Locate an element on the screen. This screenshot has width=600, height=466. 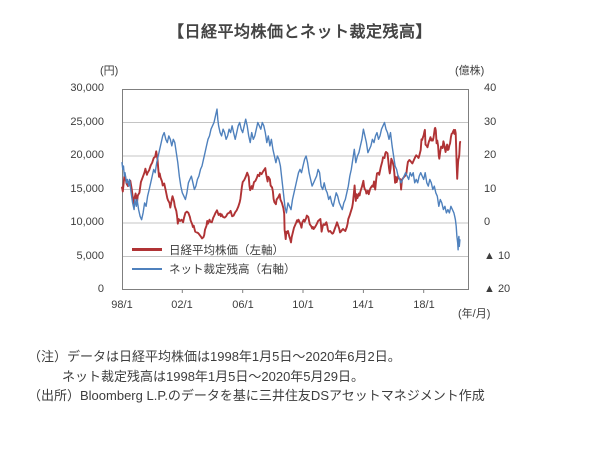
right-axis-tick-label: ▲ 10 is located at coordinates (497, 256).